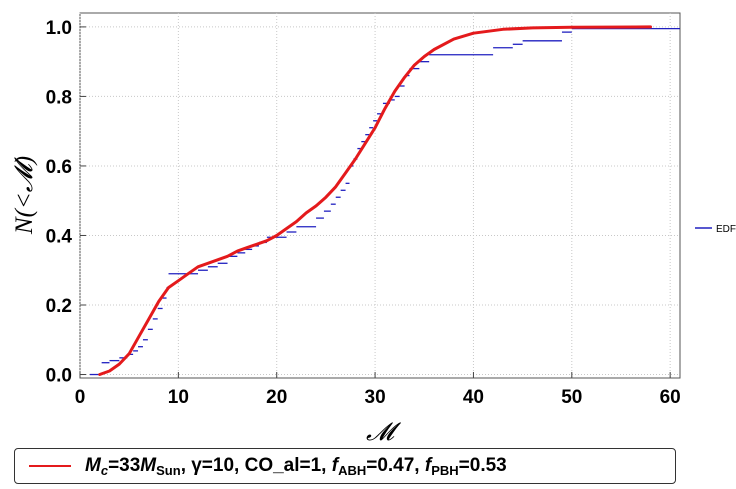 The width and height of the screenshot is (736, 489). What do you see at coordinates (124, 465) in the screenshot?
I see `mc-value: =33` at bounding box center [124, 465].